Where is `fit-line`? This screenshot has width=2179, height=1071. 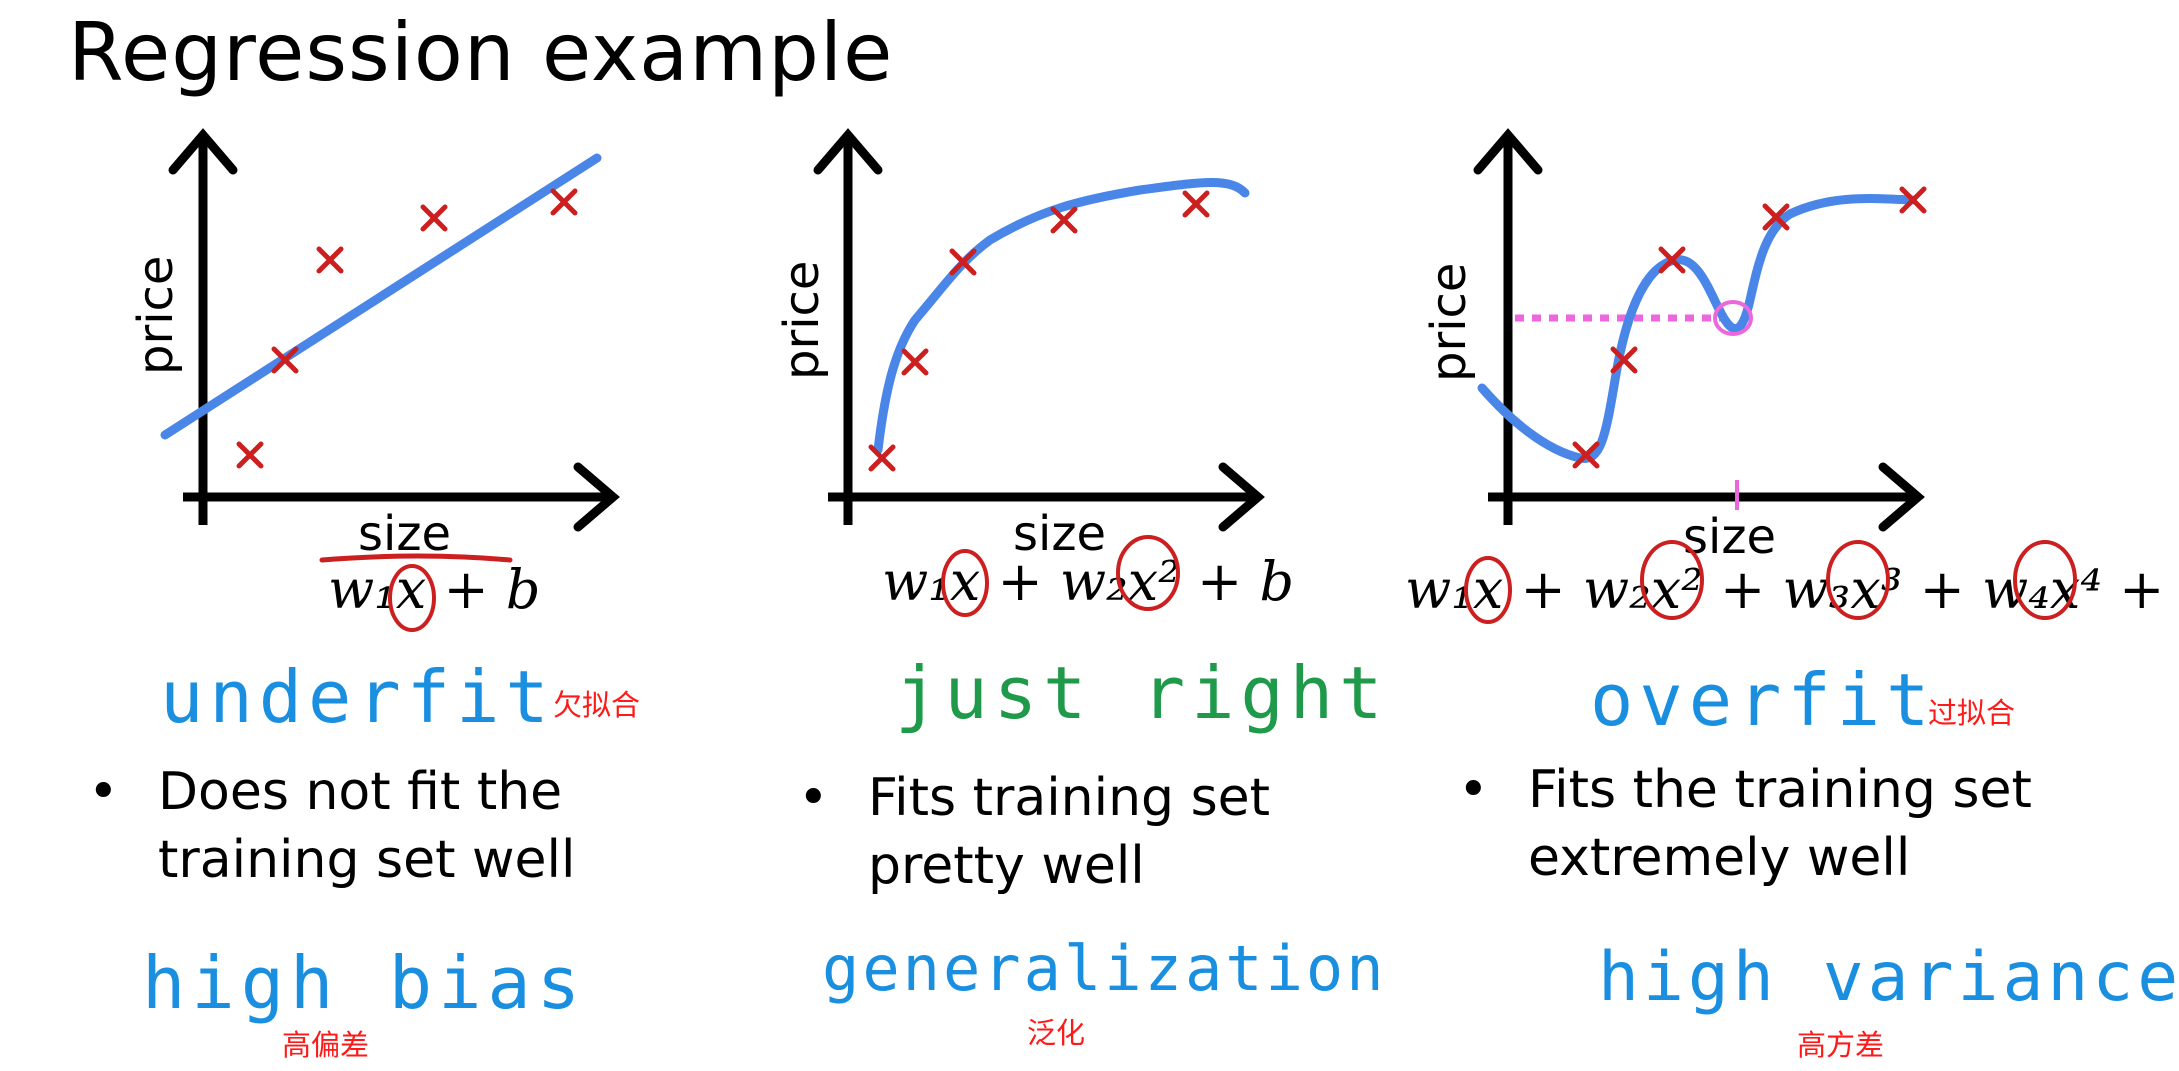 fit-line is located at coordinates (381, 296).